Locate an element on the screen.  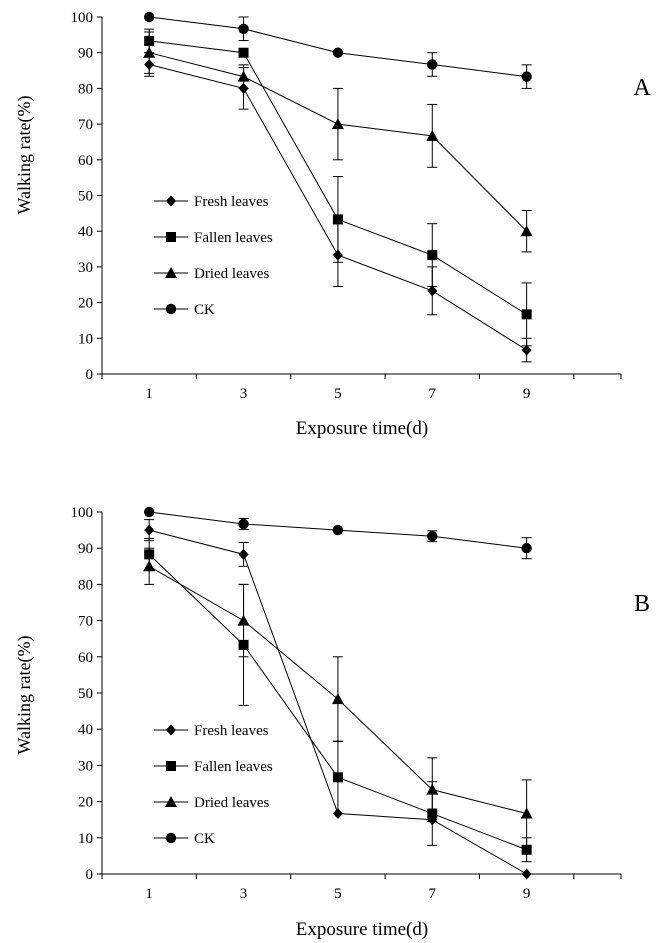
chart-b-legend-label: CK is located at coordinates (204, 839).